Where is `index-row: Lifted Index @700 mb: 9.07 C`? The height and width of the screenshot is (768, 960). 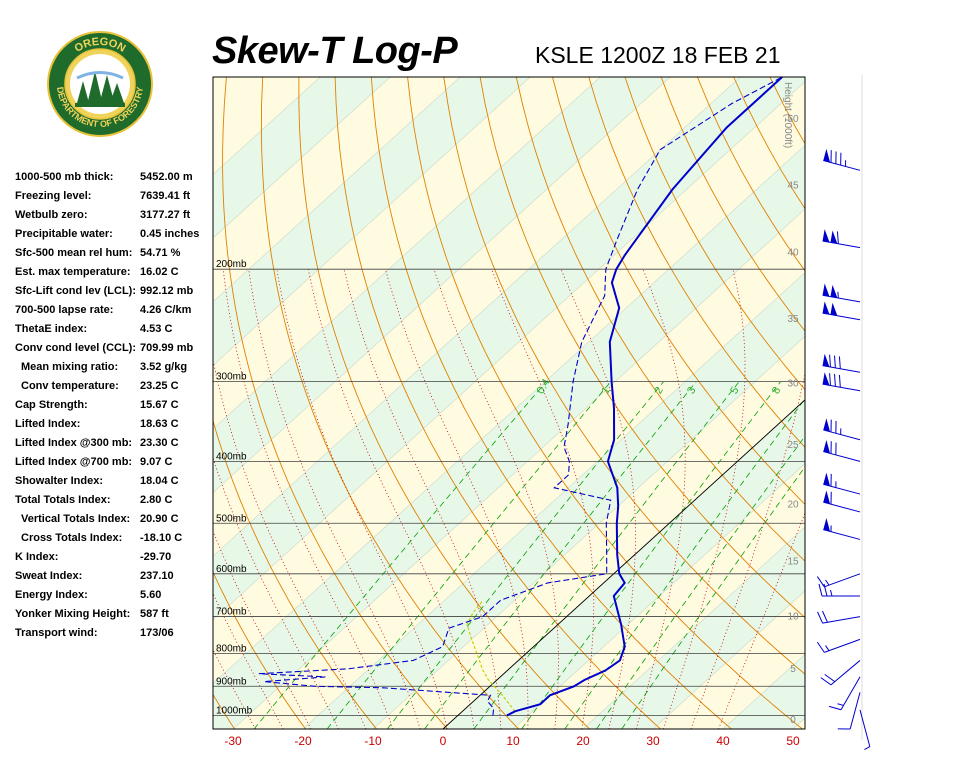 index-row: Lifted Index @700 mb: 9.07 C is located at coordinates (115, 462).